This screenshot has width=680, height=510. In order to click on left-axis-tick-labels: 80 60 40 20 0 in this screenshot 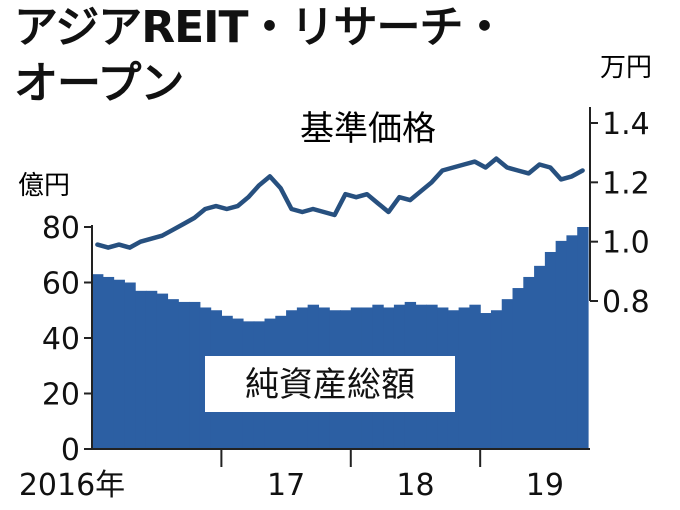, I will do `click(61, 339)`.